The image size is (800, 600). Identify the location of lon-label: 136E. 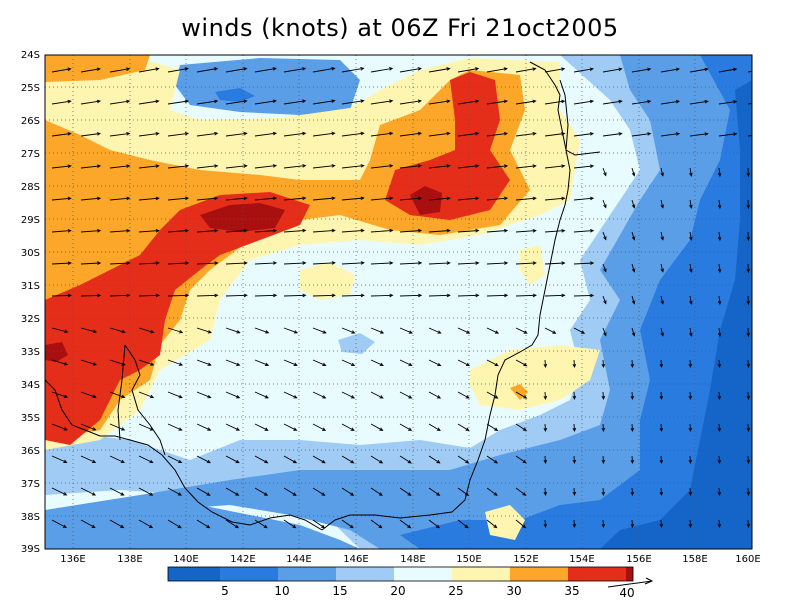
(72, 559).